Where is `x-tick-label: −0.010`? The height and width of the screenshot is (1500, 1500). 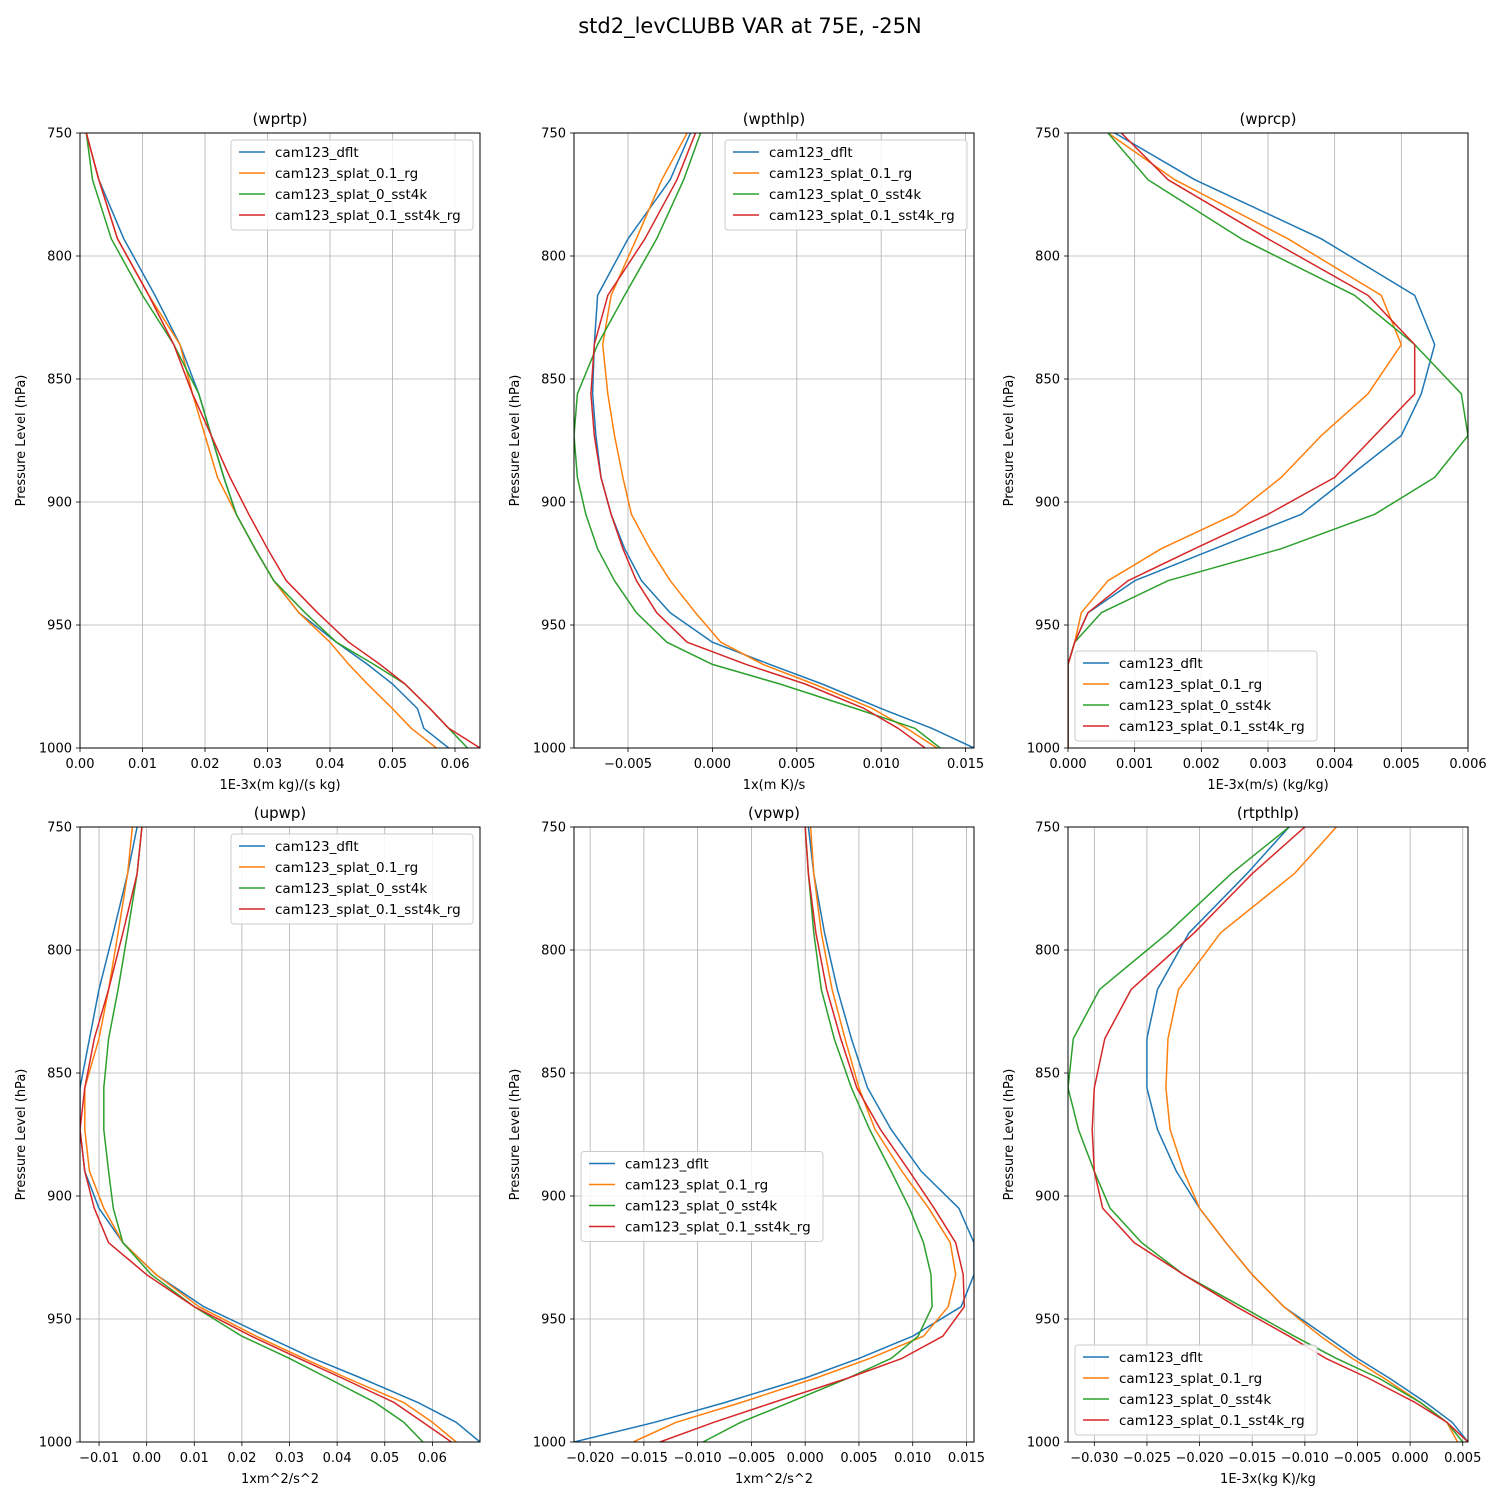
x-tick-label: −0.010 is located at coordinates (698, 1458).